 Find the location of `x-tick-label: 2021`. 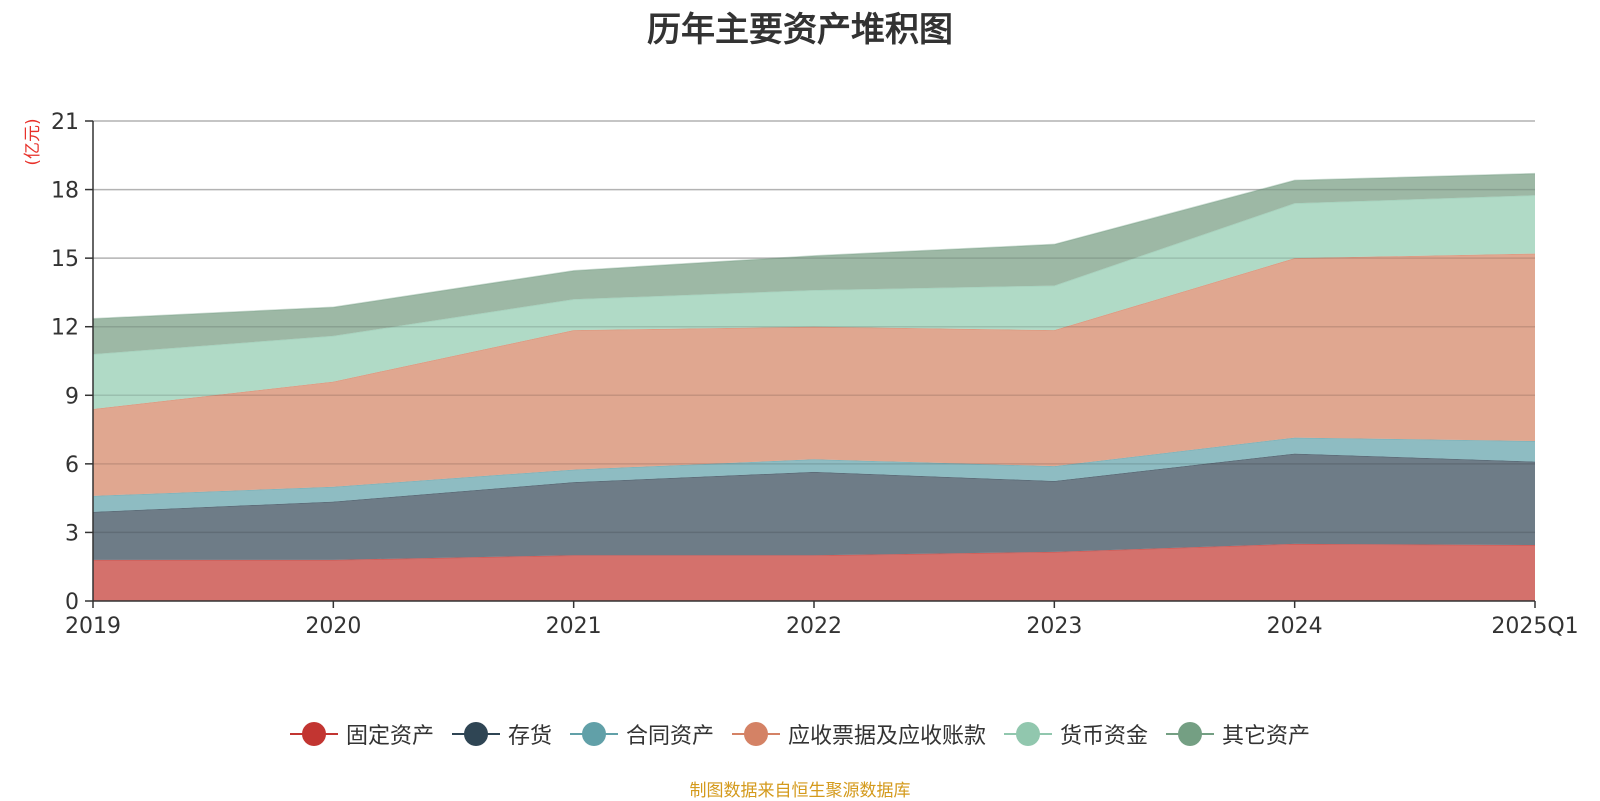

x-tick-label: 2021 is located at coordinates (574, 626).